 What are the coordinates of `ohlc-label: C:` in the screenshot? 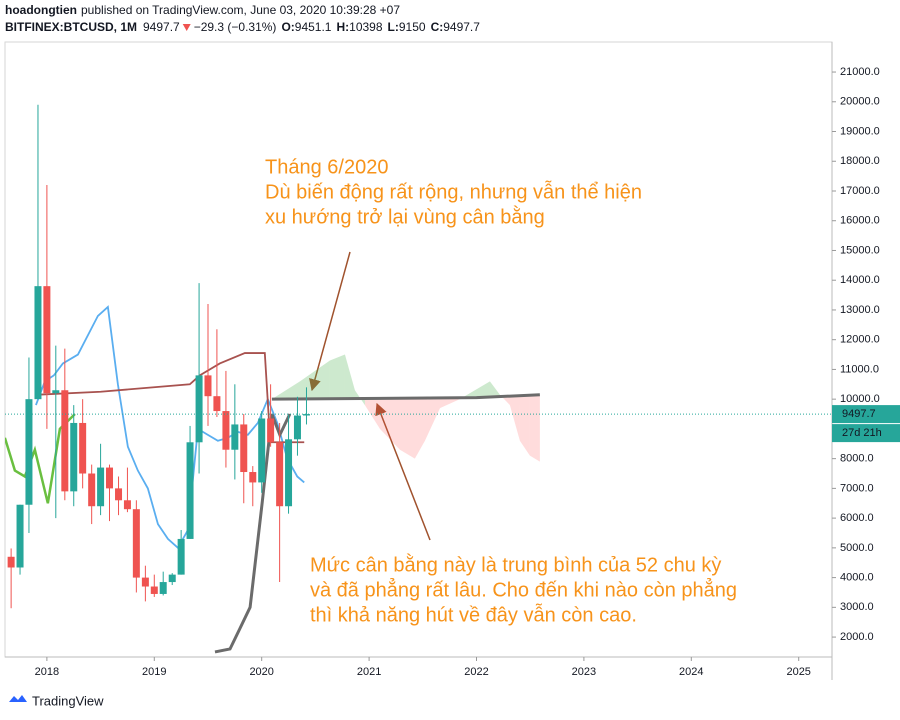 It's located at (437, 27).